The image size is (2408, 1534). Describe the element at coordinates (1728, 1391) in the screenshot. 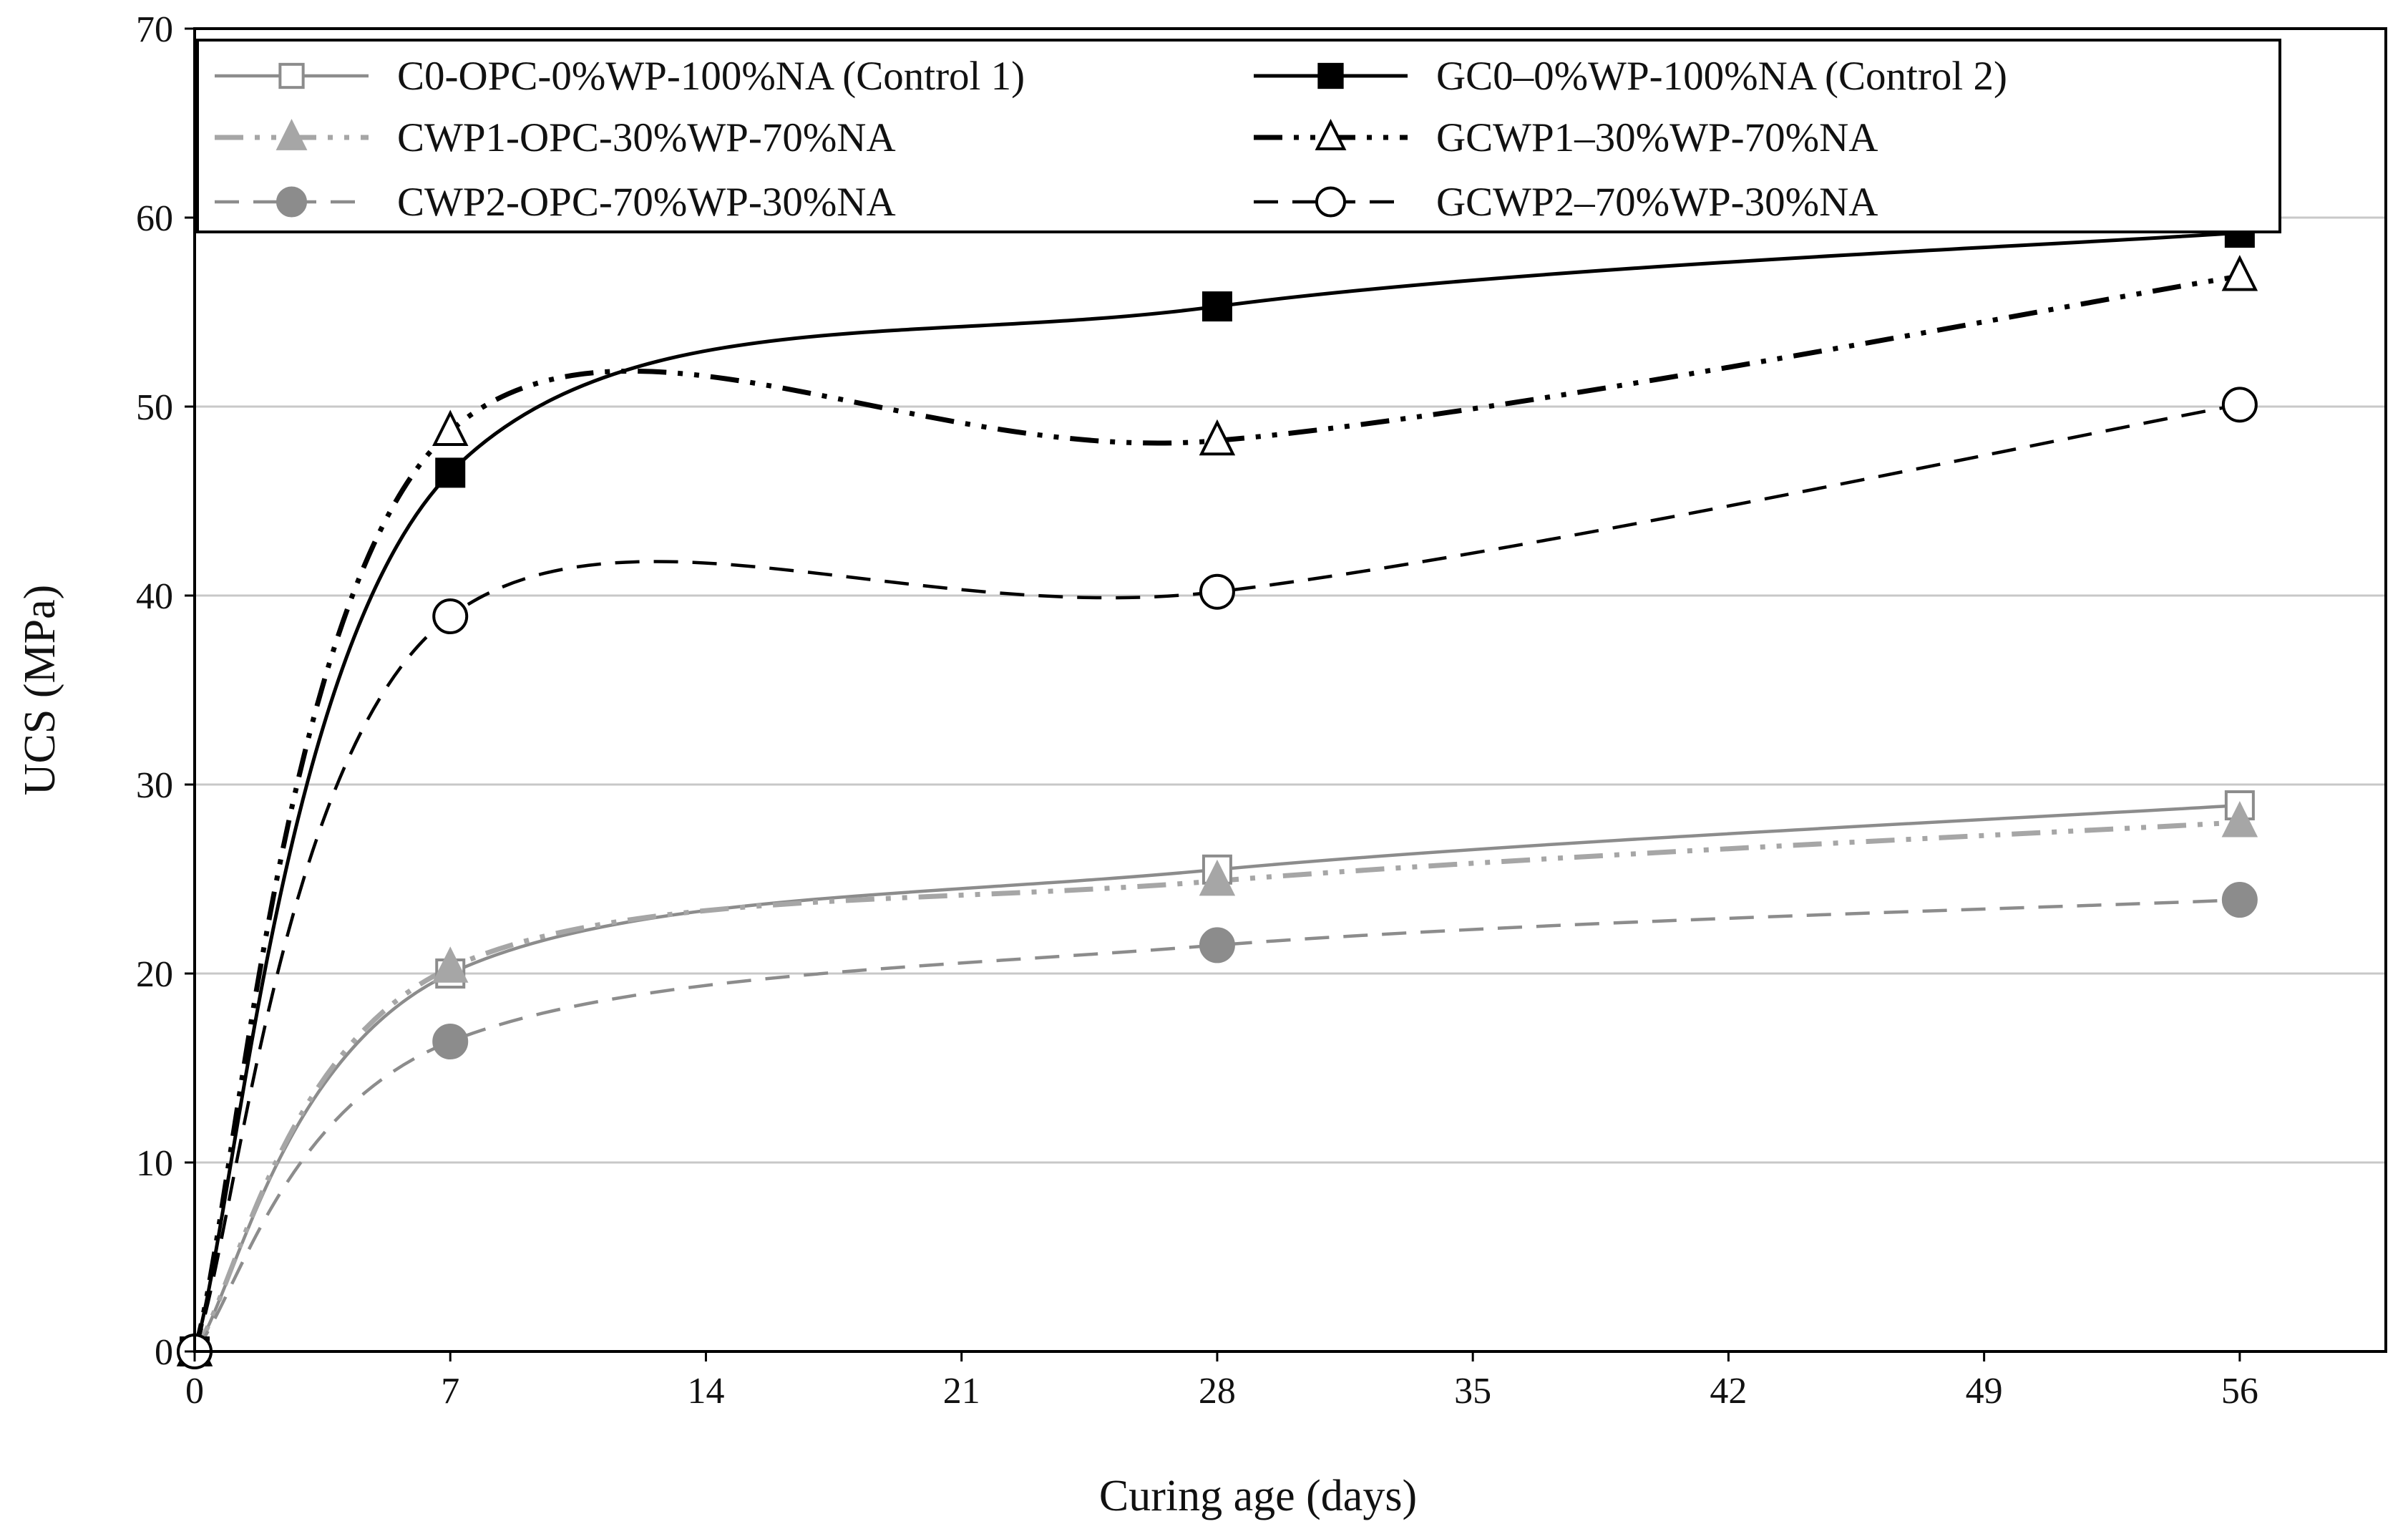

I see `x-tick-label: 42` at that location.